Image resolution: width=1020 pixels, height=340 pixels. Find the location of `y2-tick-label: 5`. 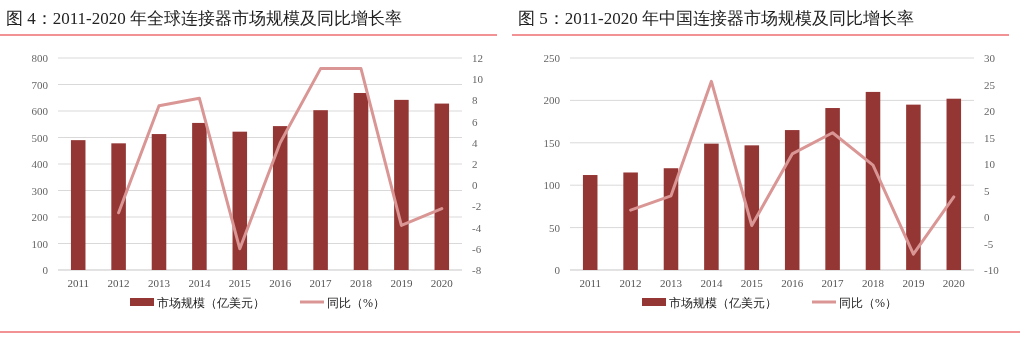

y2-tick-label: 5 is located at coordinates (987, 190).